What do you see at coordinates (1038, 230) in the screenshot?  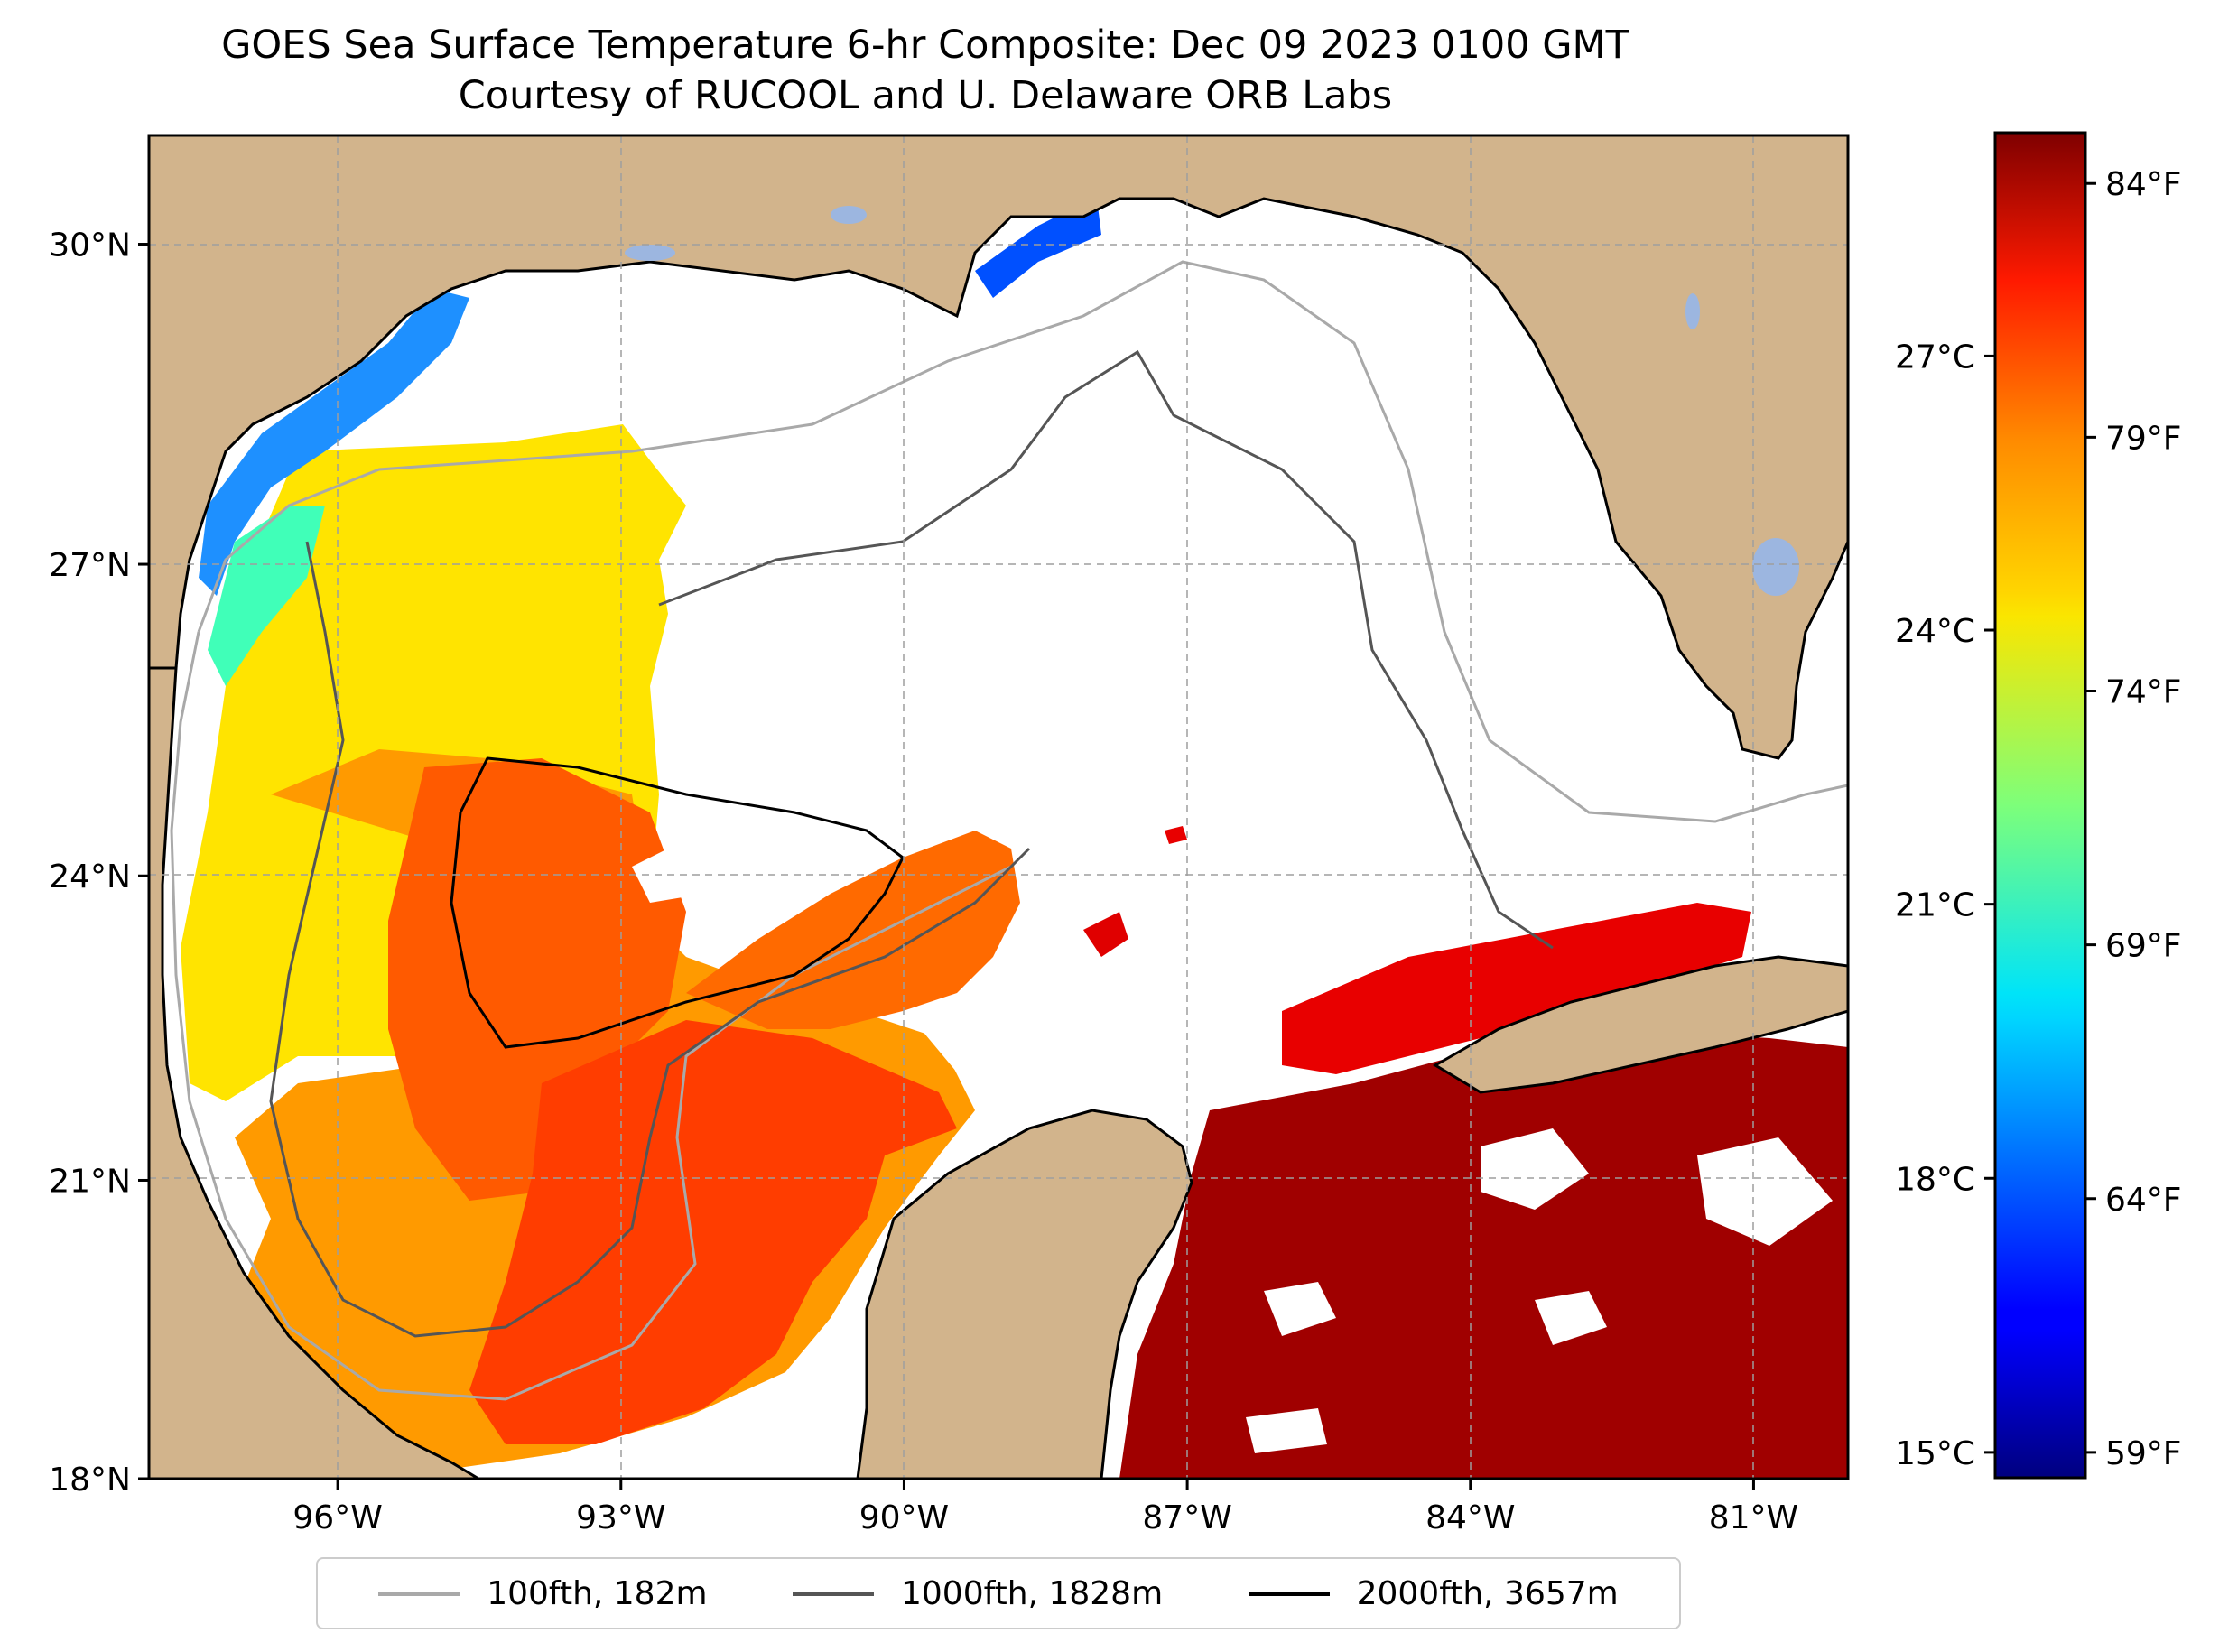 I see `sst-louisiana-cold` at bounding box center [1038, 230].